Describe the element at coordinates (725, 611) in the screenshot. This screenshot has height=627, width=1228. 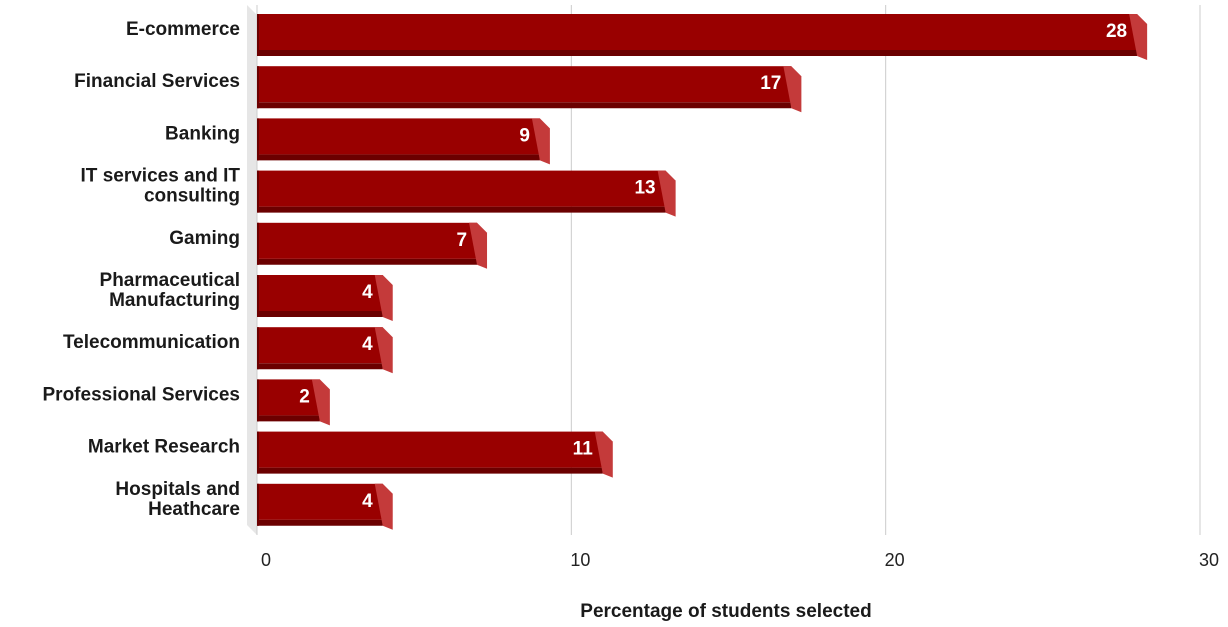
I see `x-axis-title: Percentage of students selected` at that location.